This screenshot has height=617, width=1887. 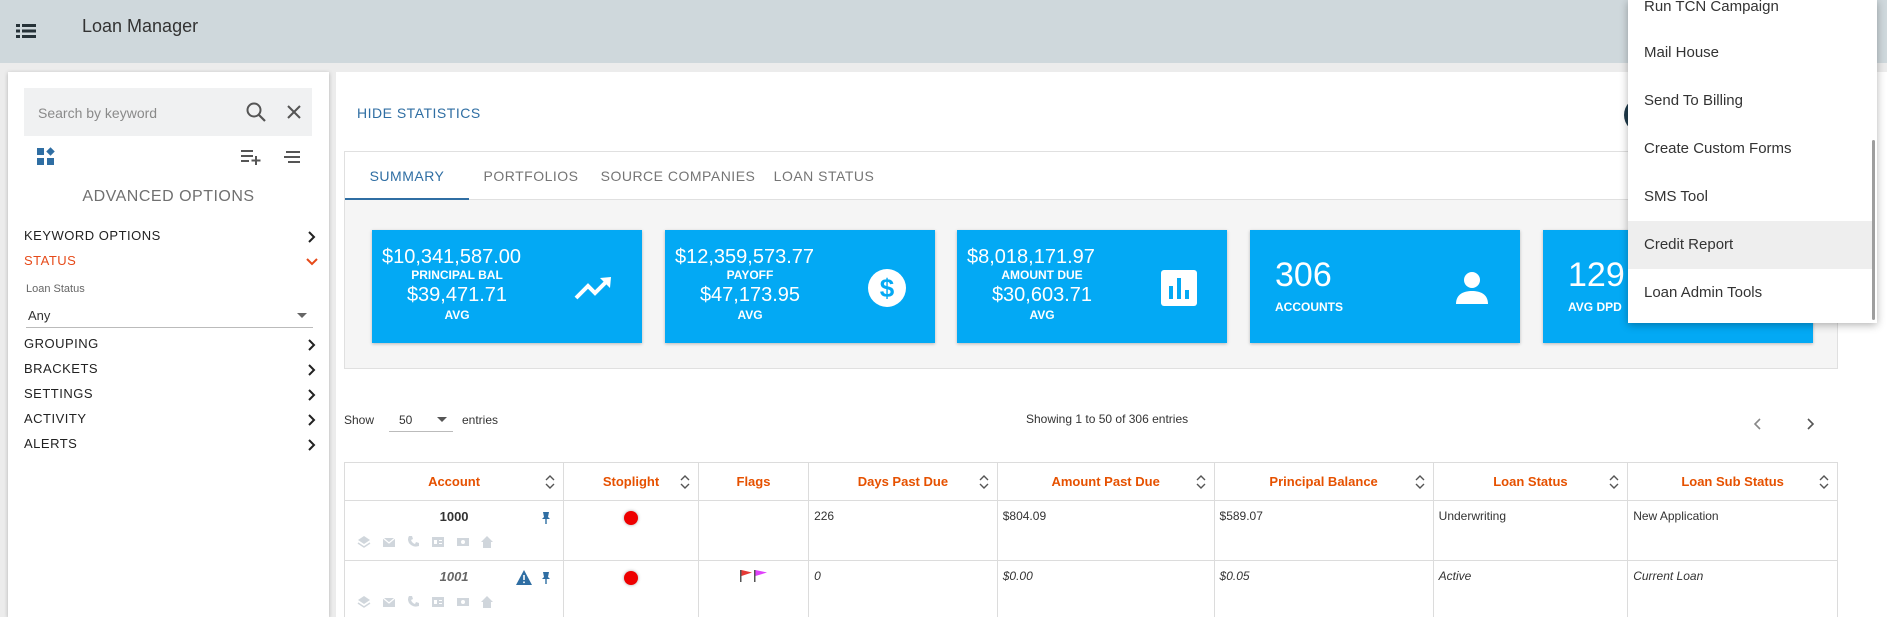 What do you see at coordinates (1323, 481) in the screenshot?
I see `column-header-principal-balance: Principal Balance` at bounding box center [1323, 481].